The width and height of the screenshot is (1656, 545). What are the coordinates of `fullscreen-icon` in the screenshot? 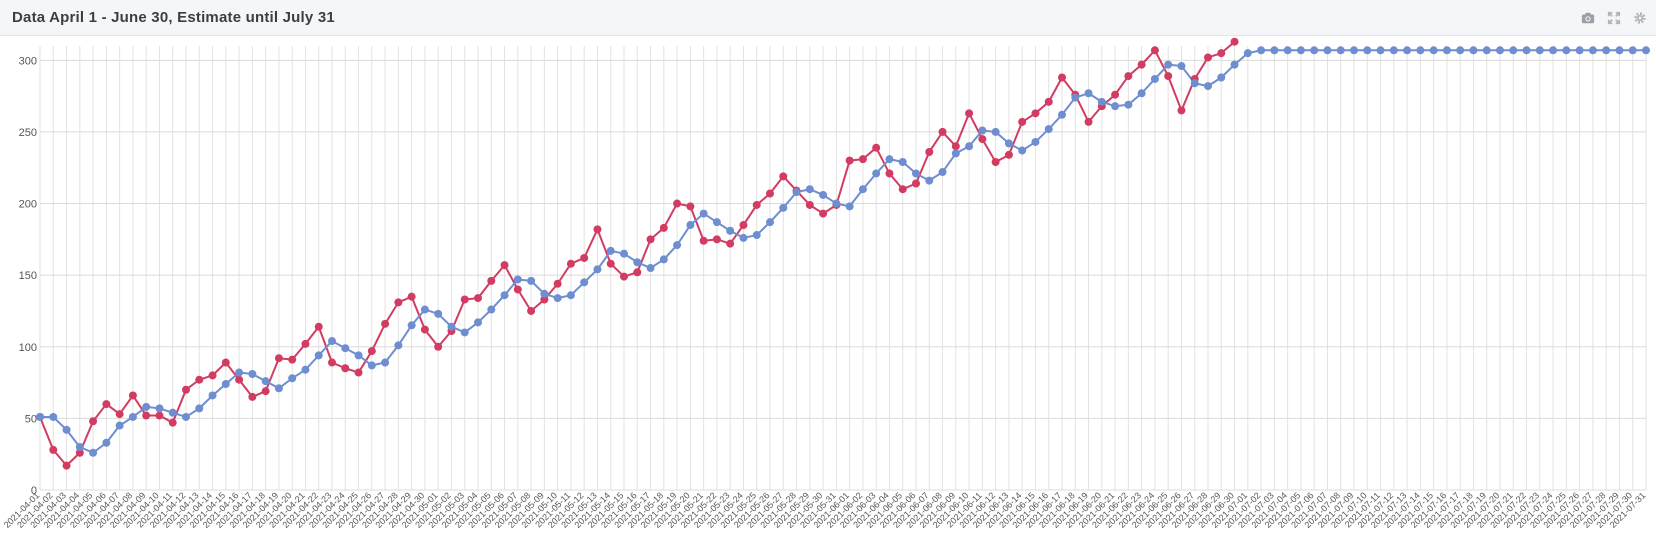 It's located at (1614, 18).